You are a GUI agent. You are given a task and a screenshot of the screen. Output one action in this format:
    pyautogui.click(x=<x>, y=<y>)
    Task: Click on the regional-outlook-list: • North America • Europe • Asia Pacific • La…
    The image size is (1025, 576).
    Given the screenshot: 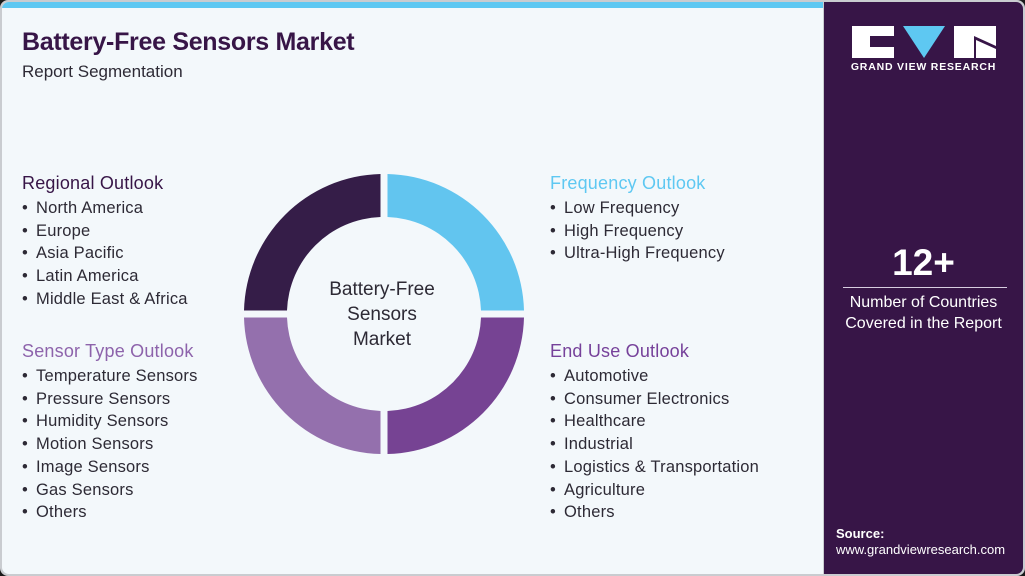 What is the action you would take?
    pyautogui.click(x=105, y=254)
    